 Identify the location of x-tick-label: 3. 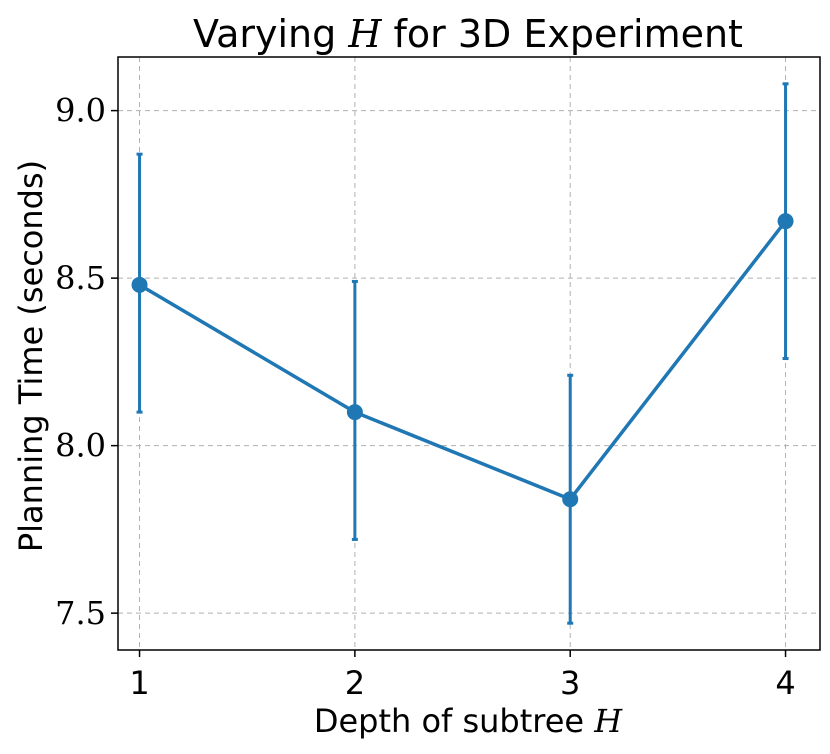
(570, 683).